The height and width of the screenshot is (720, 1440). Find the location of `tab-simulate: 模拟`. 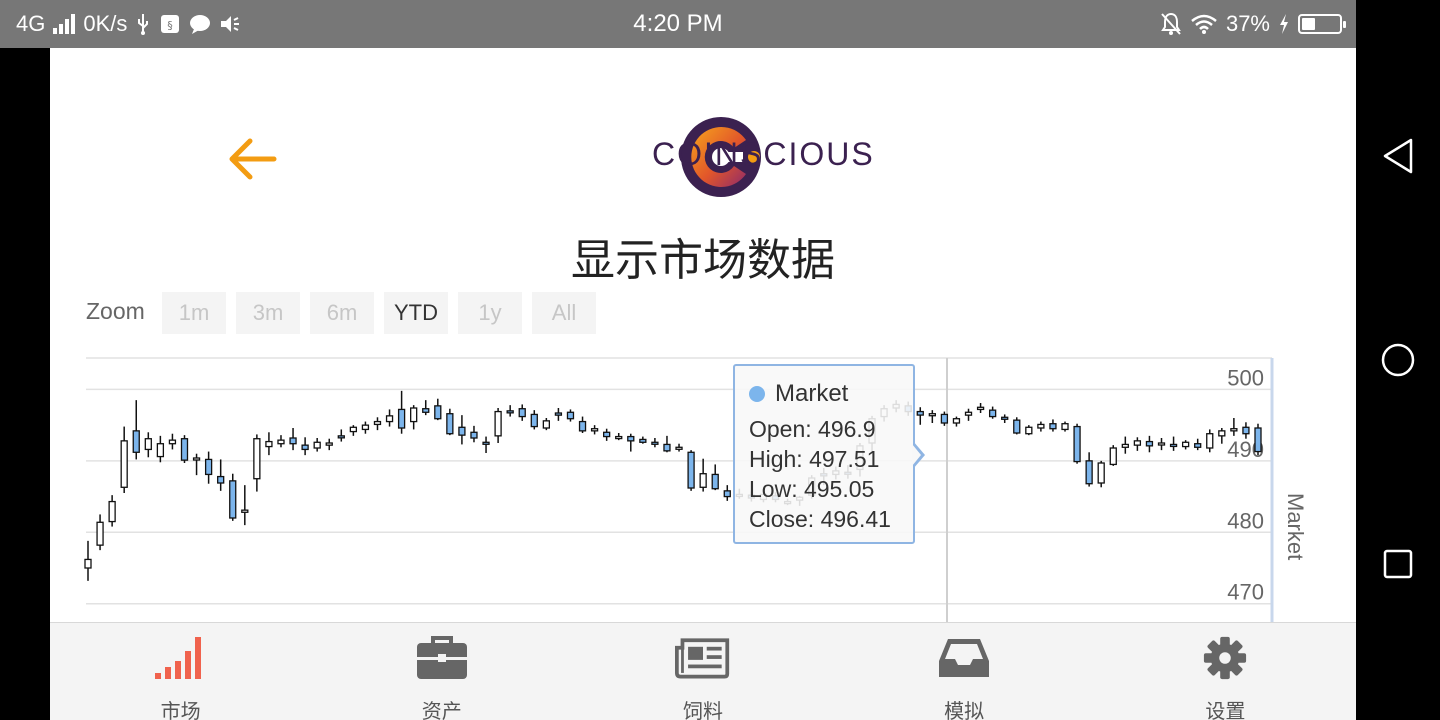

tab-simulate: 模拟 is located at coordinates (964, 671).